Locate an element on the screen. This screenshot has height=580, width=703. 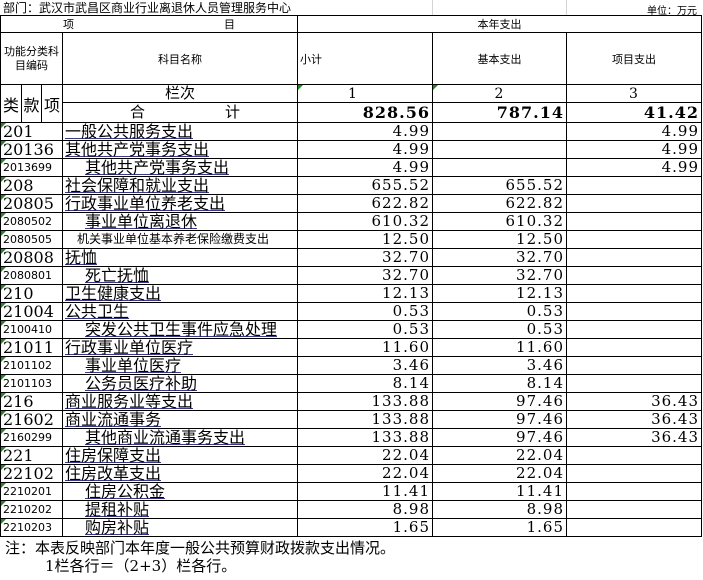
row-basic: 12.13 is located at coordinates (499, 293).